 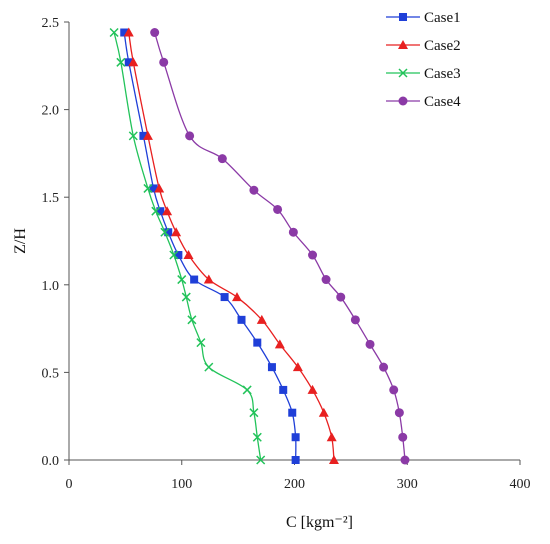 What do you see at coordinates (51, 461) in the screenshot?
I see `y-tick-label: 0.0` at bounding box center [51, 461].